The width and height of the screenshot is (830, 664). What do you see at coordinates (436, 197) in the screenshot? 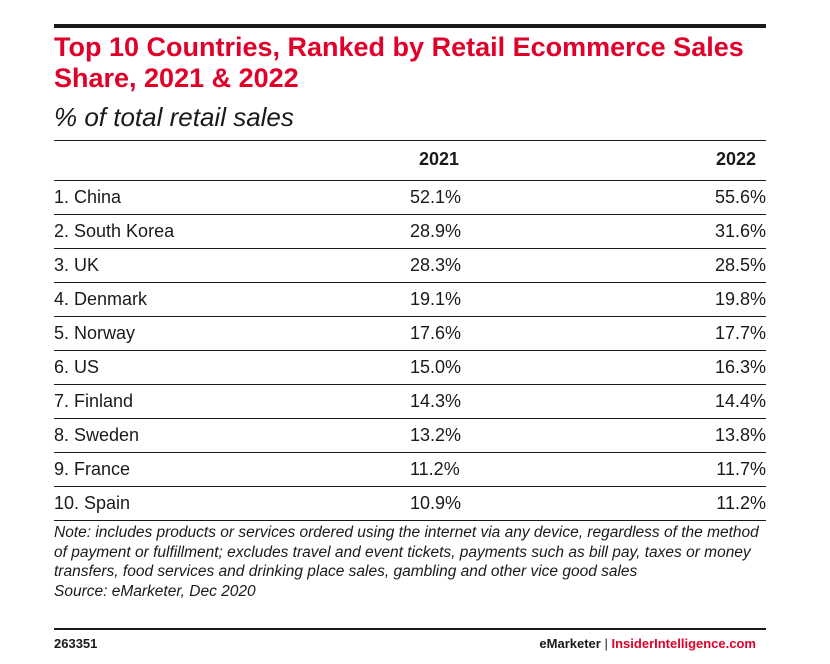
I see `value-2021-cell: 52.1%` at bounding box center [436, 197].